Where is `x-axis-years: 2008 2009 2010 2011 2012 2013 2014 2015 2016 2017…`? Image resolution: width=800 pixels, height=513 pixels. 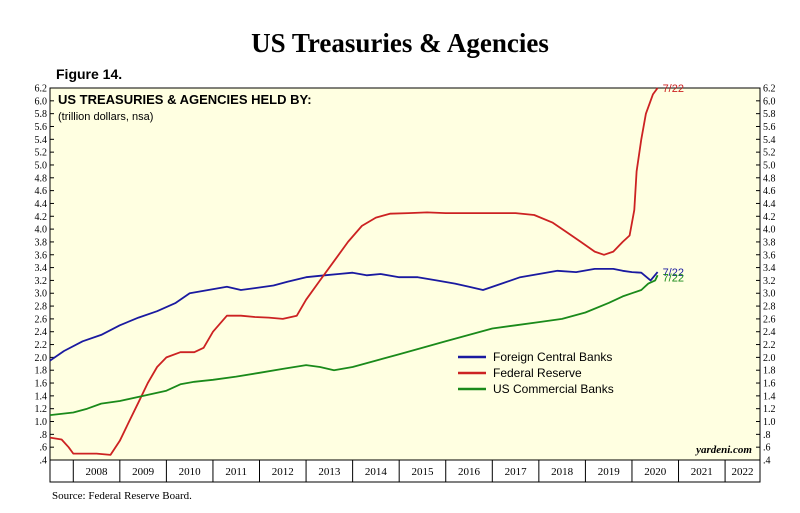 x-axis-years: 2008 2009 2010 2011 2012 2013 2014 2015 2016 2017… is located at coordinates (413, 471).